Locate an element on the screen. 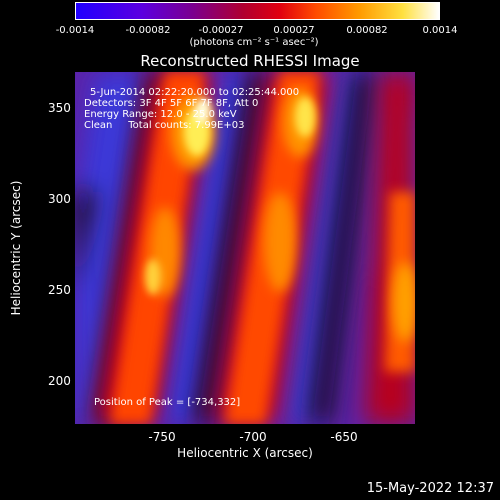  x-tick: -700 is located at coordinates (253, 437).